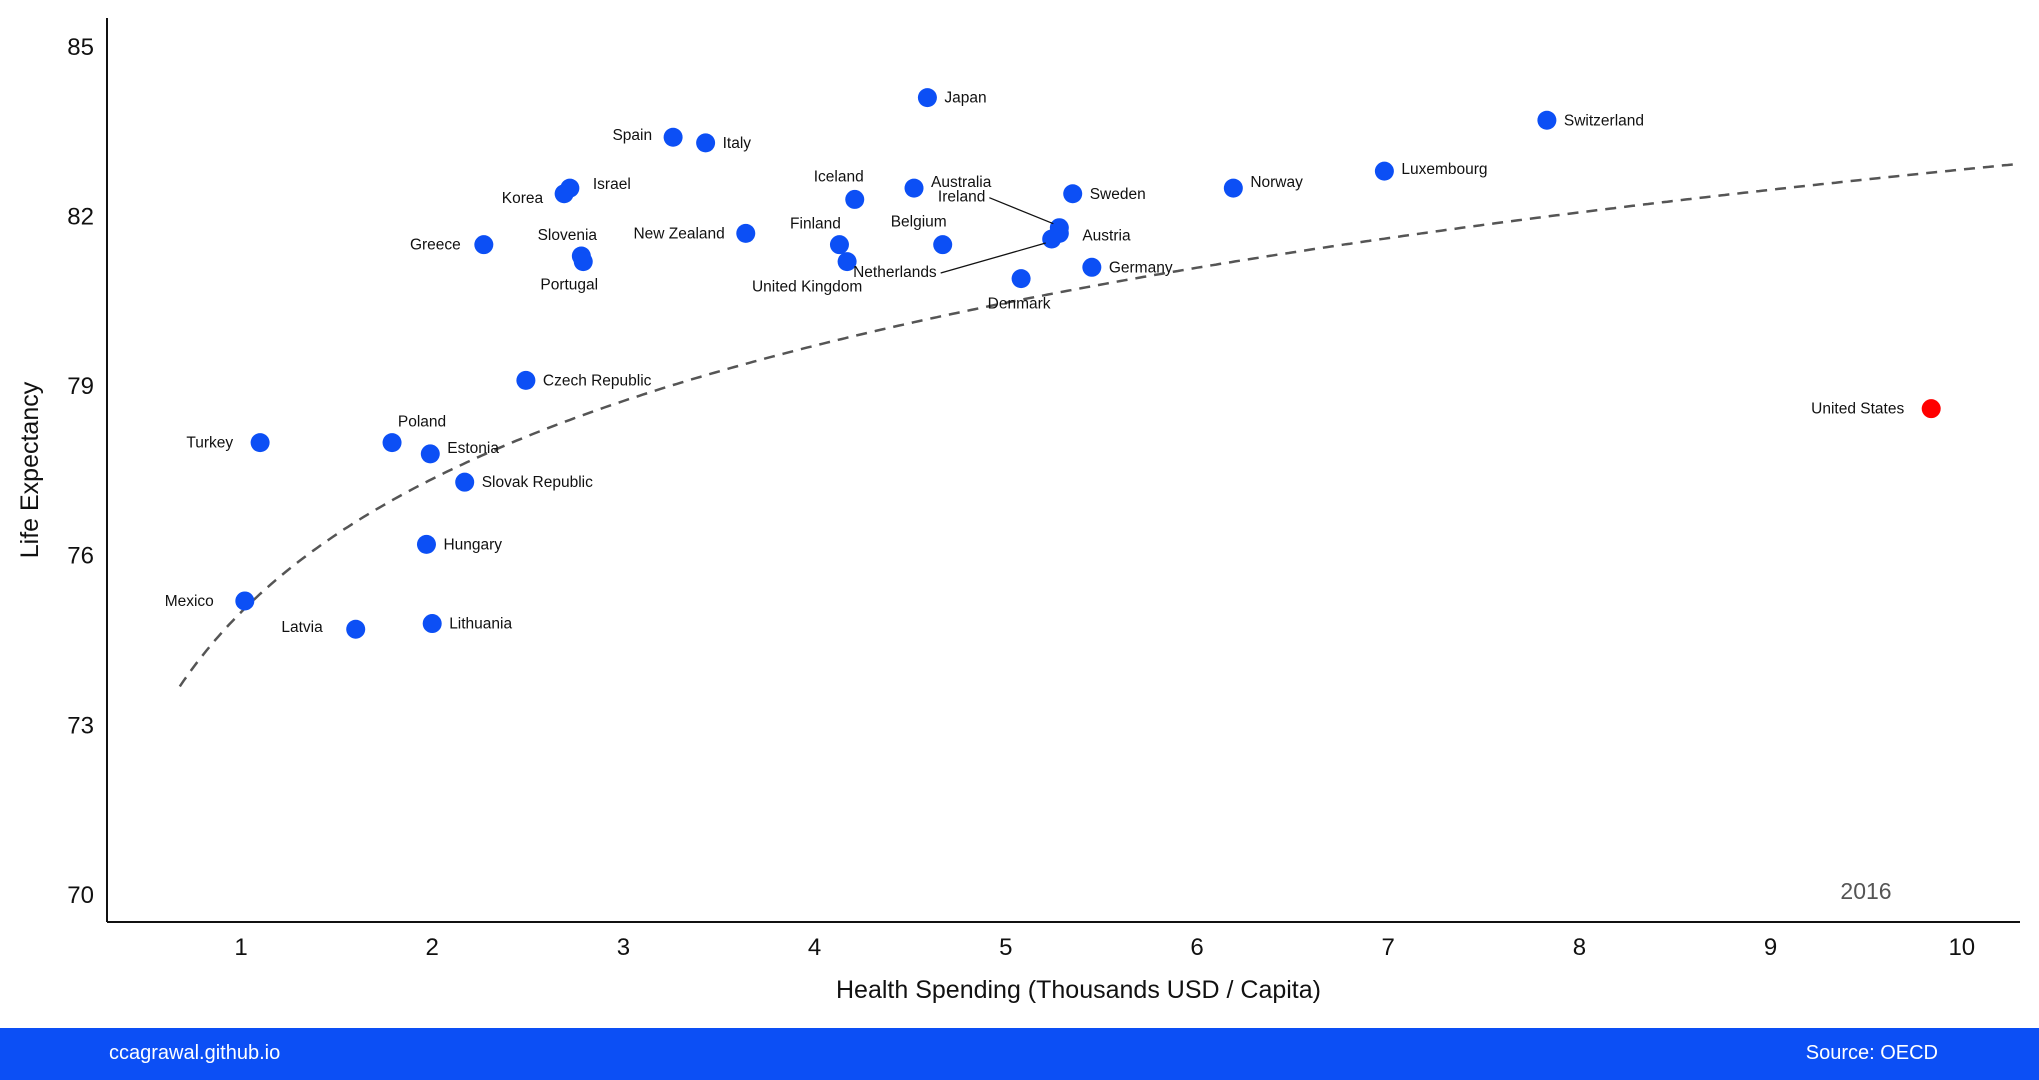 This screenshot has height=1080, width=2039. I want to click on footer-source: Source: OECD, so click(1871, 1053).